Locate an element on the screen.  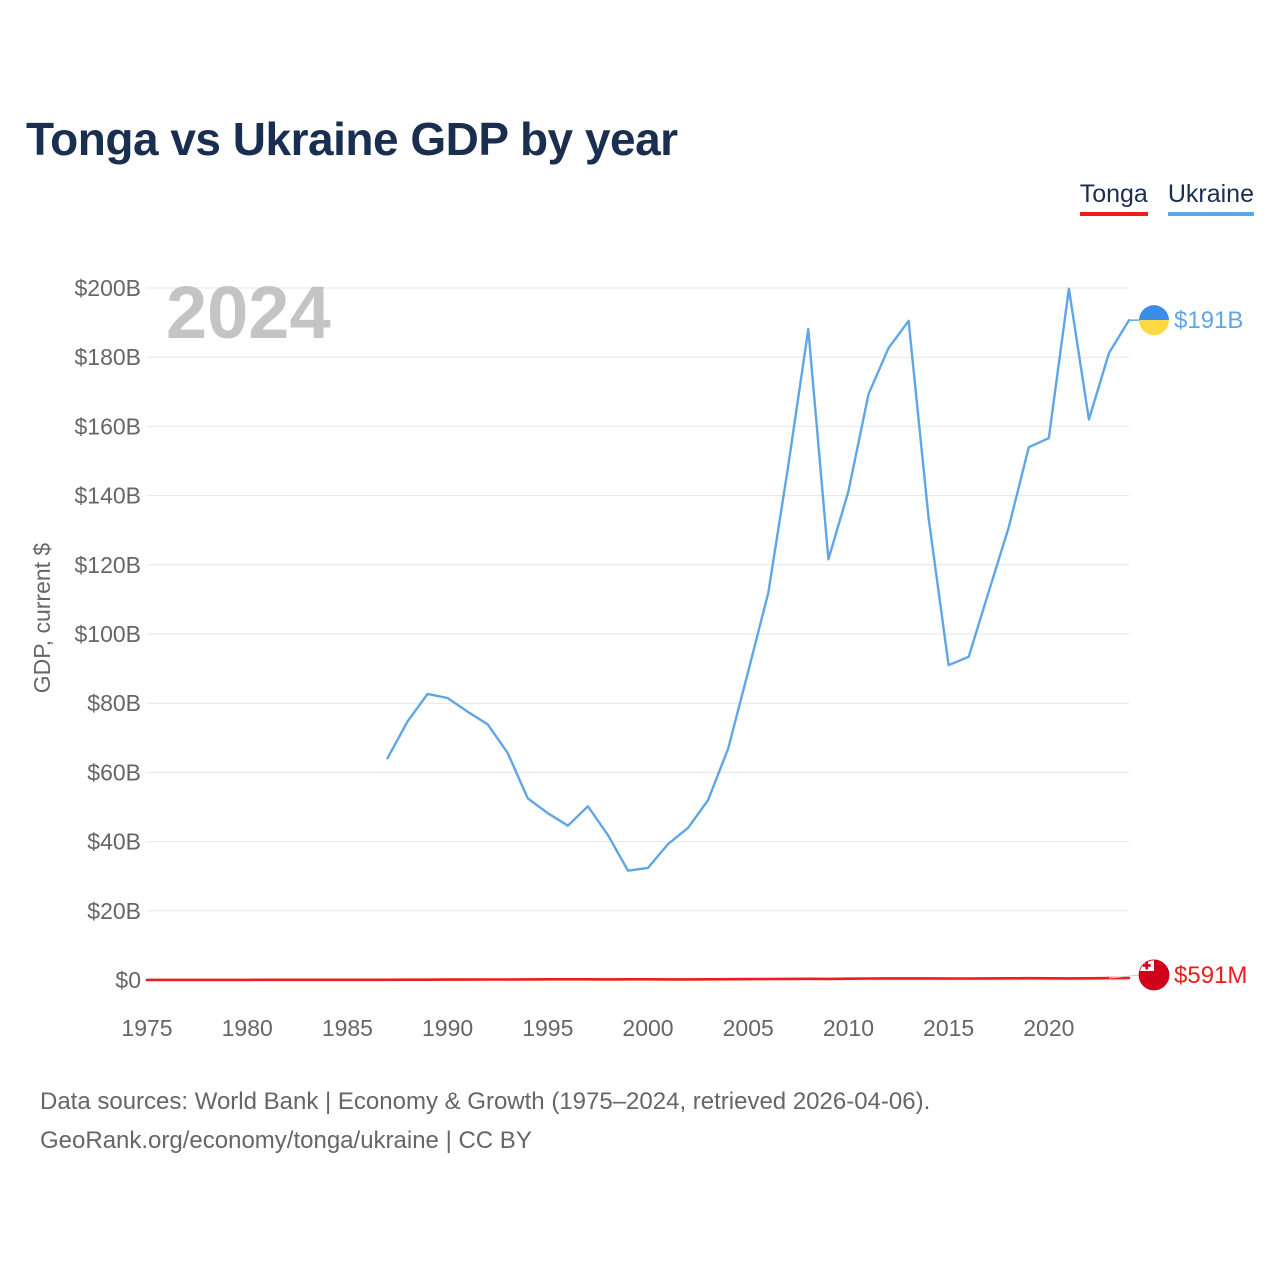
y-tick-label: $100B is located at coordinates (107, 634).